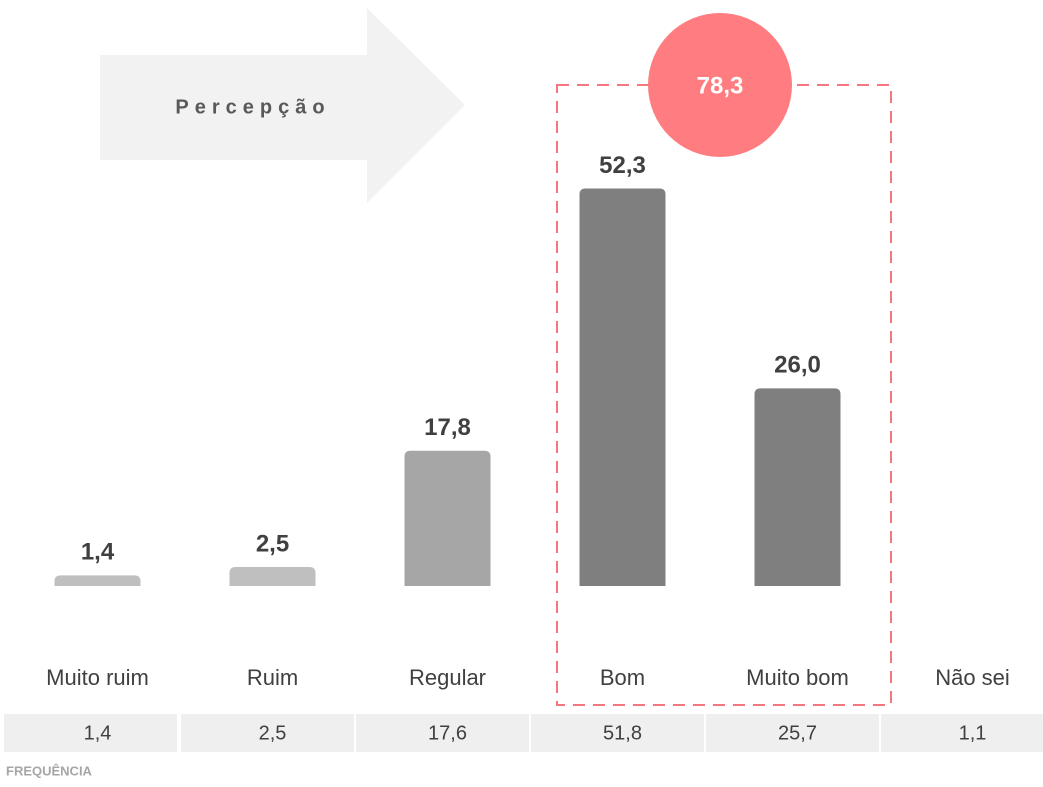 The height and width of the screenshot is (787, 1043). Describe the element at coordinates (272, 677) in the screenshot. I see `x-tick-label: Ruim` at that location.